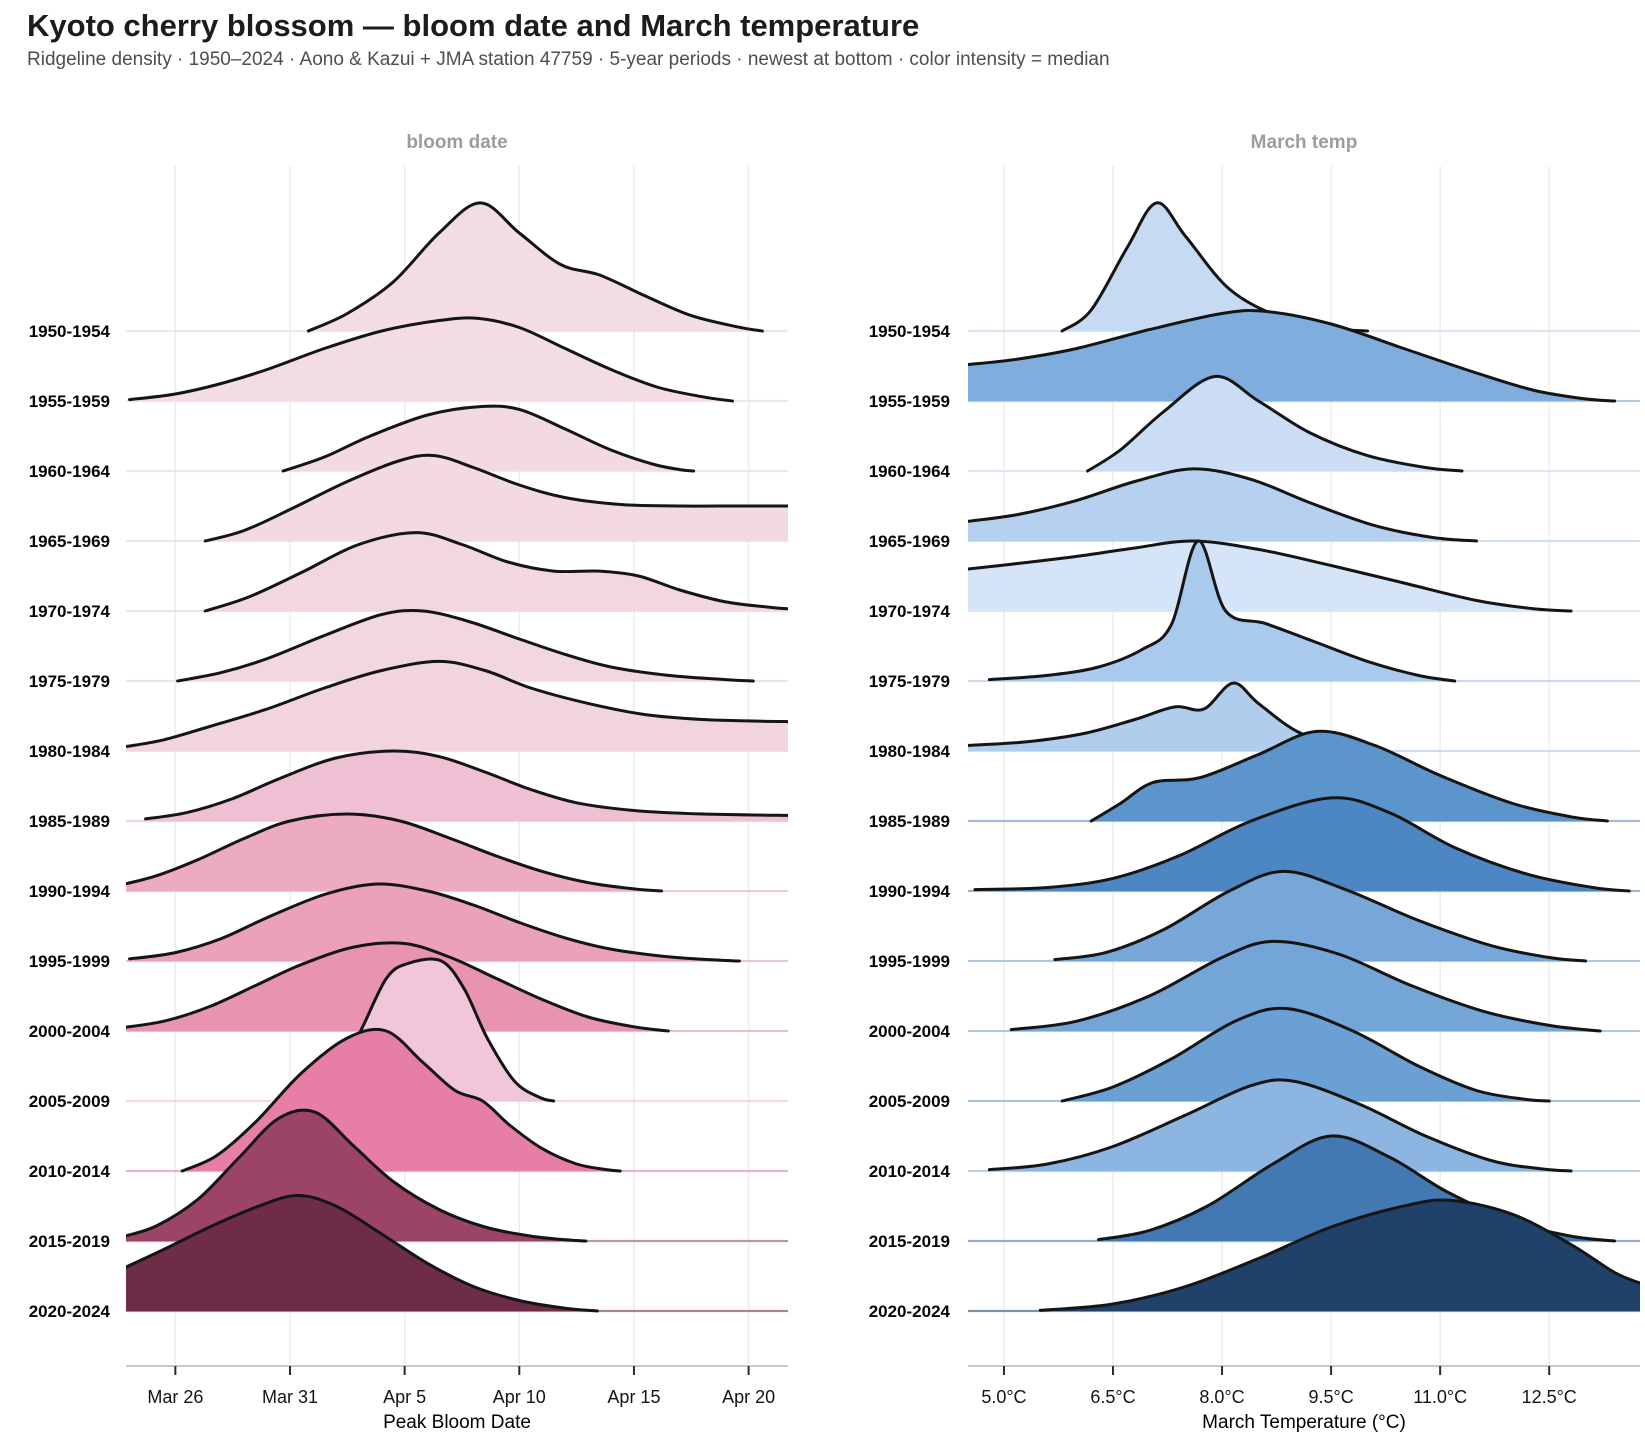 The width and height of the screenshot is (1645, 1432). Describe the element at coordinates (1440, 1397) in the screenshot. I see `x-tick-label: 11.0°C` at that location.